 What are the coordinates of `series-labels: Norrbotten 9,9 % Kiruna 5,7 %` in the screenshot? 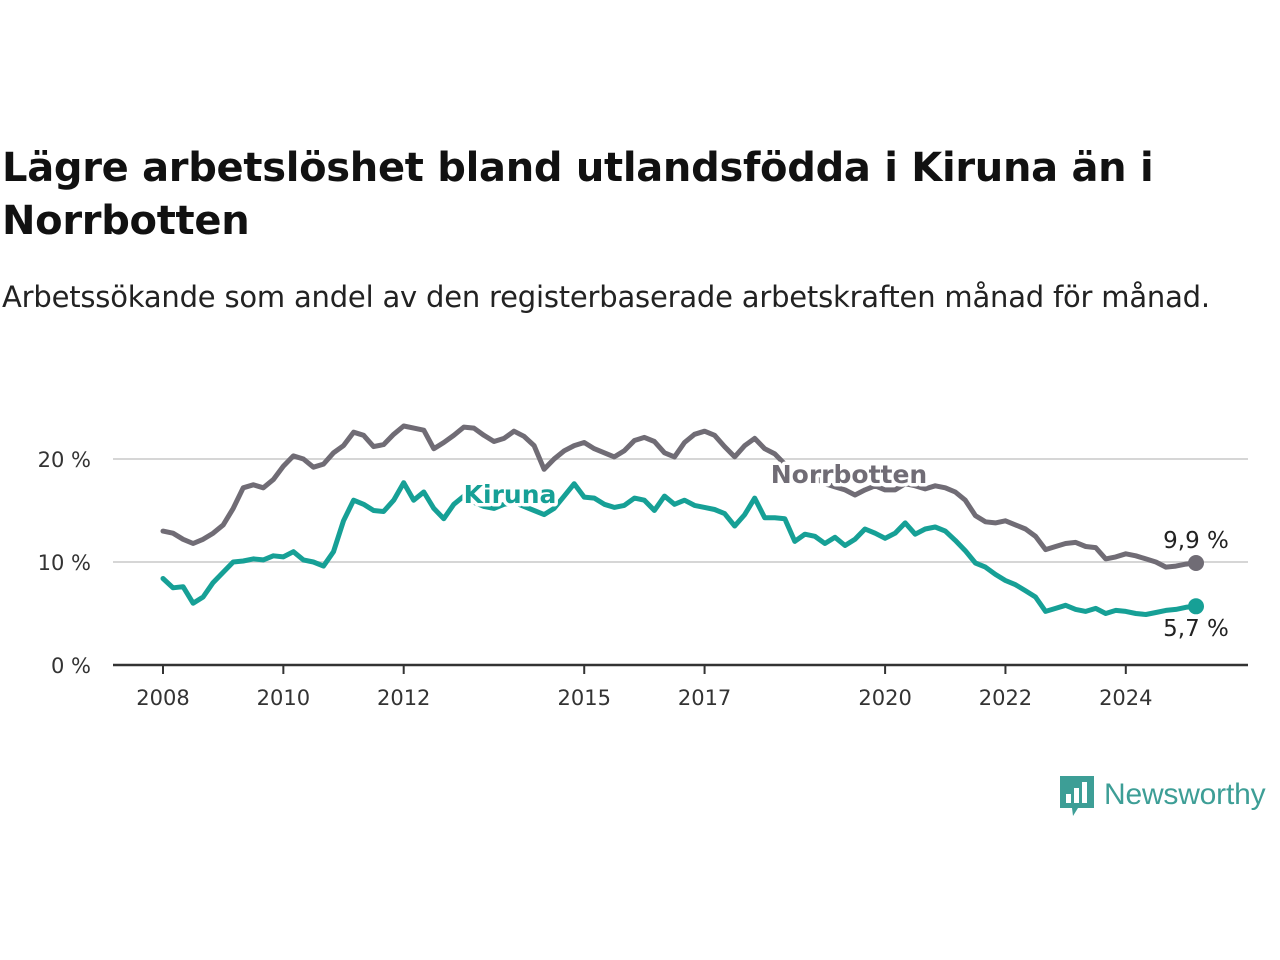 It's located at (845, 551).